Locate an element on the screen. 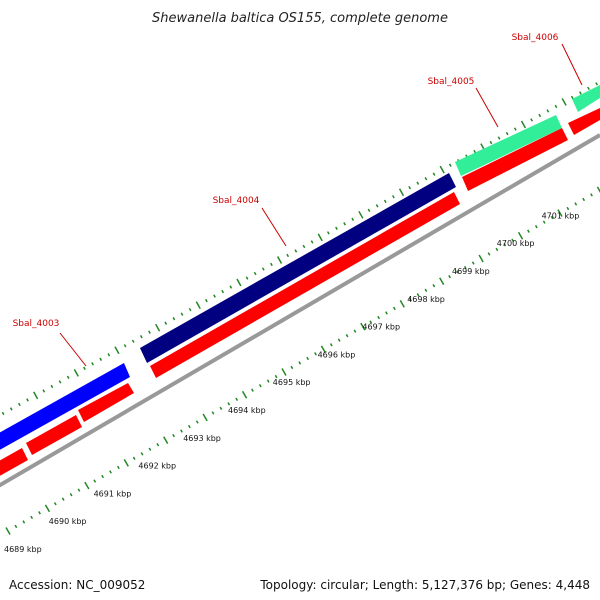 The height and width of the screenshot is (600, 600). kbp-label: 4695 kbp is located at coordinates (292, 382).